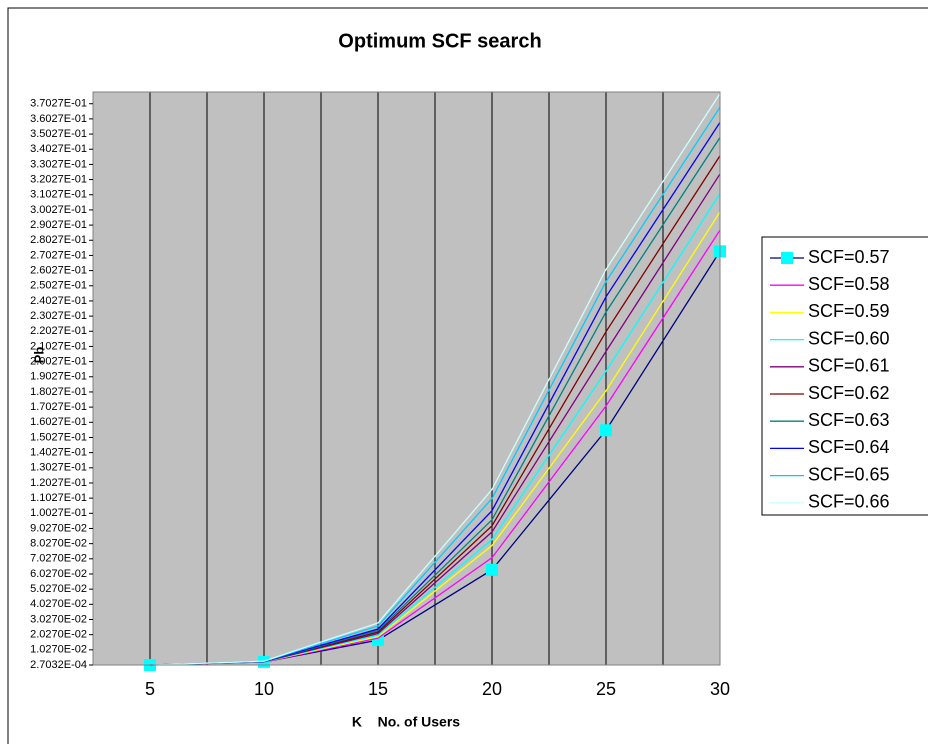  I want to click on y-tick-label: 1.6027E-01, so click(58, 422).